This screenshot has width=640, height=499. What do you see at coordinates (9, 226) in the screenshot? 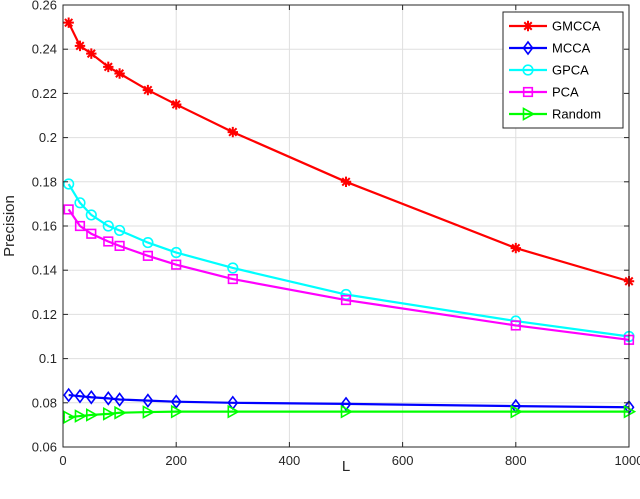
I see `y-axis-label: Precision` at bounding box center [9, 226].